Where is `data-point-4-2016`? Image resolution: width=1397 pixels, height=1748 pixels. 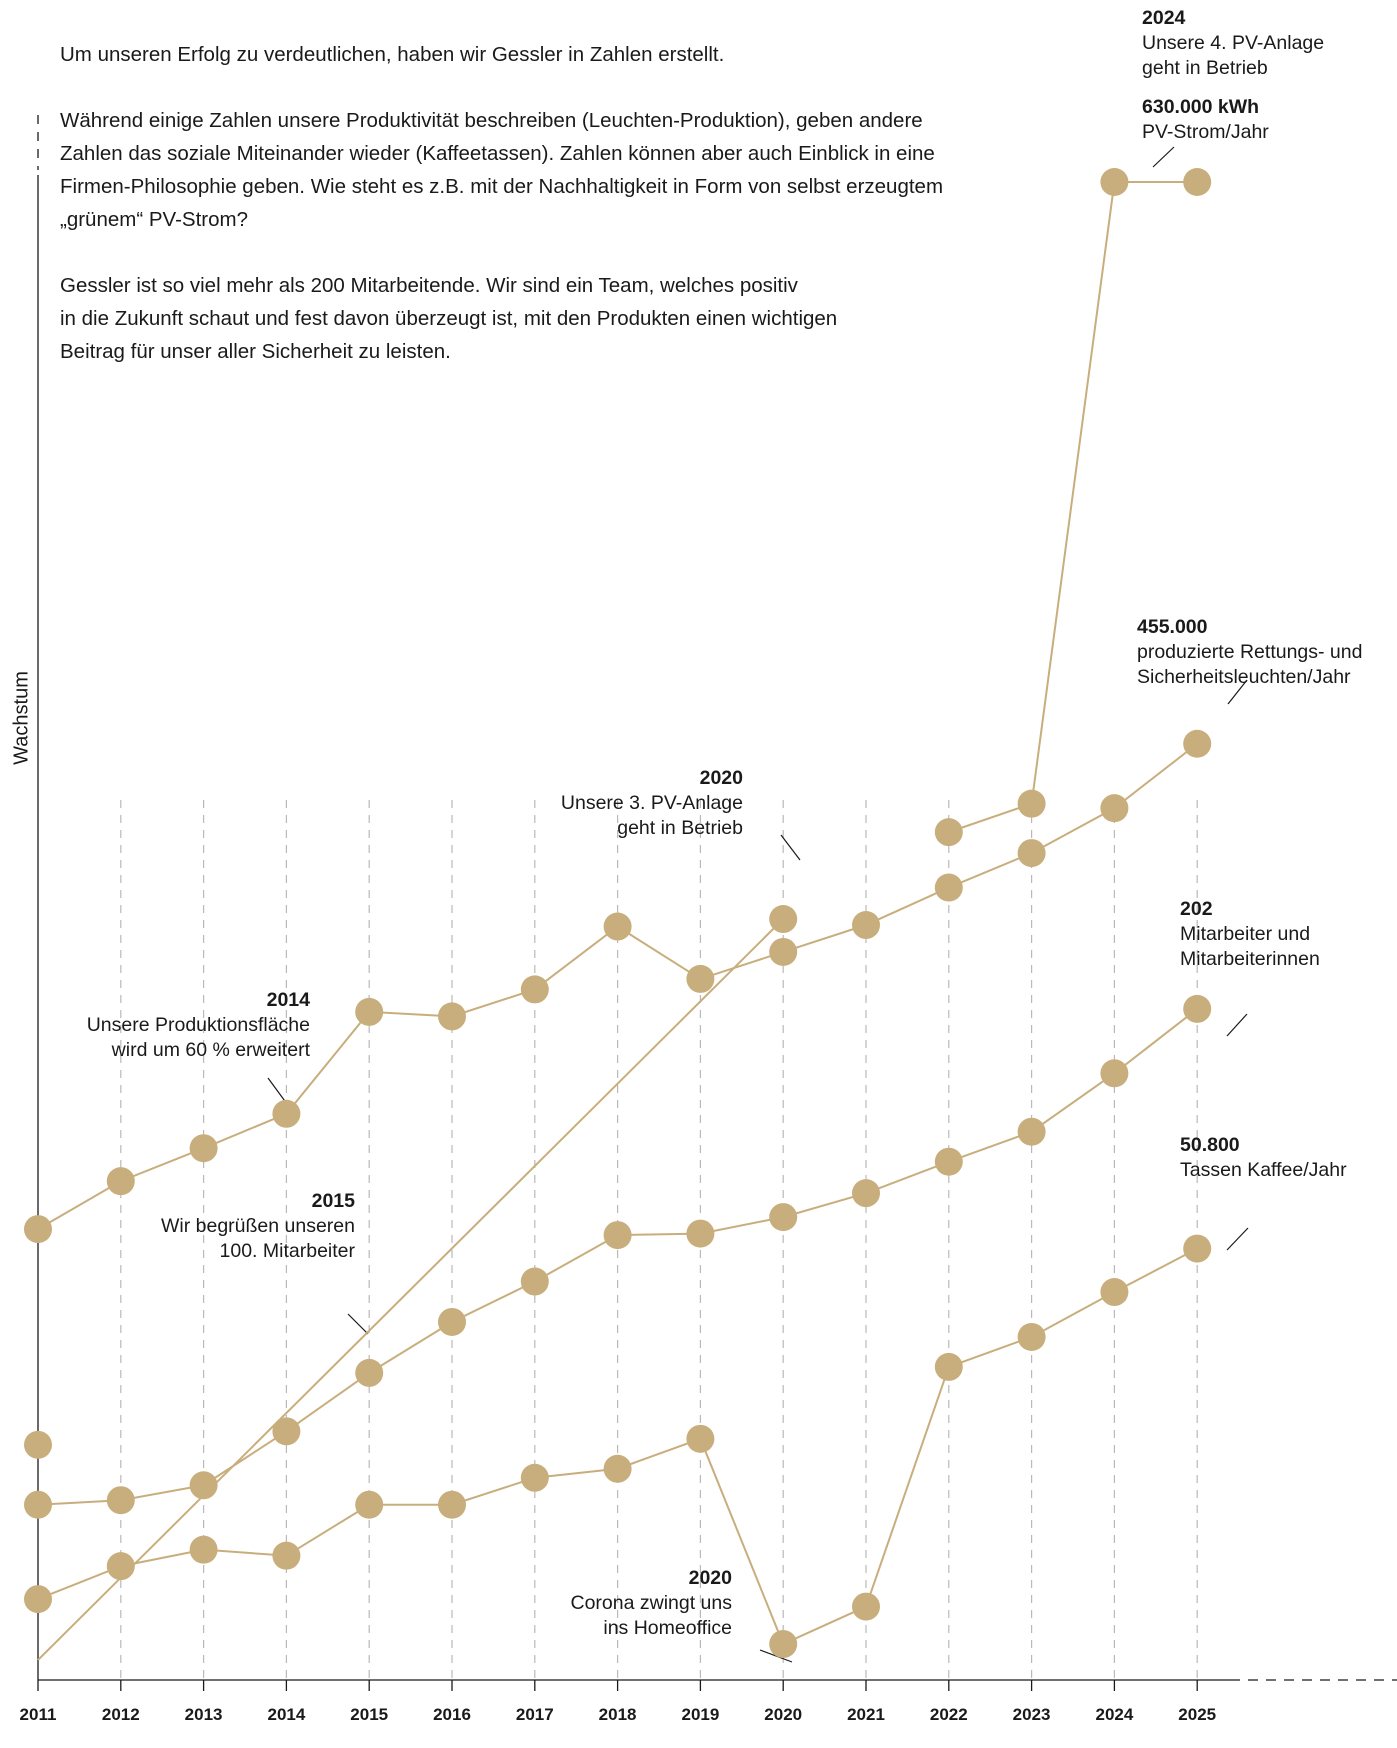 data-point-4-2016 is located at coordinates (452, 1504).